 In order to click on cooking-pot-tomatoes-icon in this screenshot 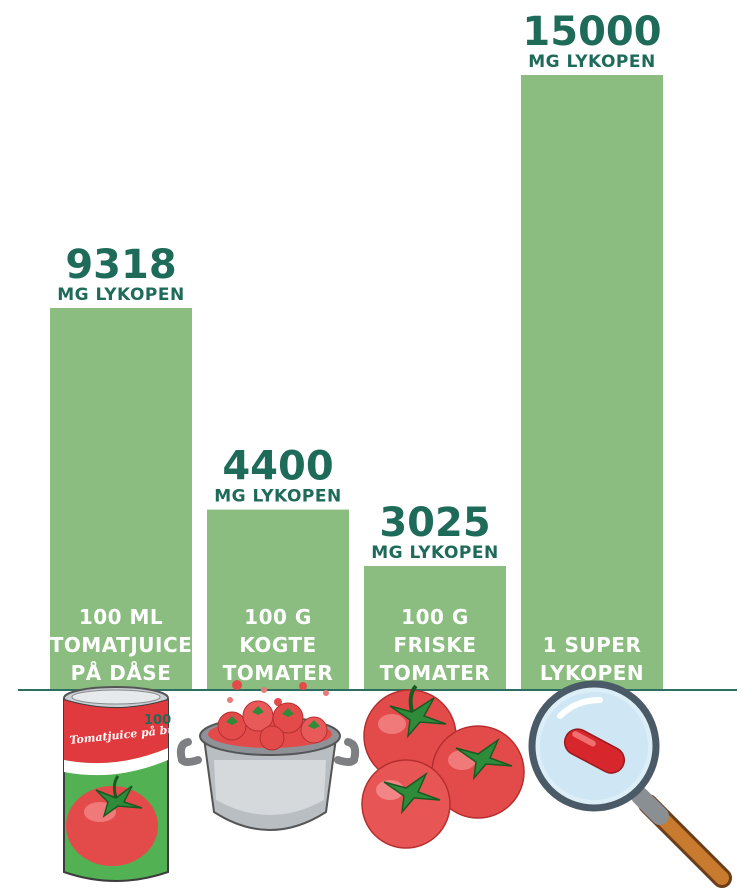, I will do `click(268, 755)`.